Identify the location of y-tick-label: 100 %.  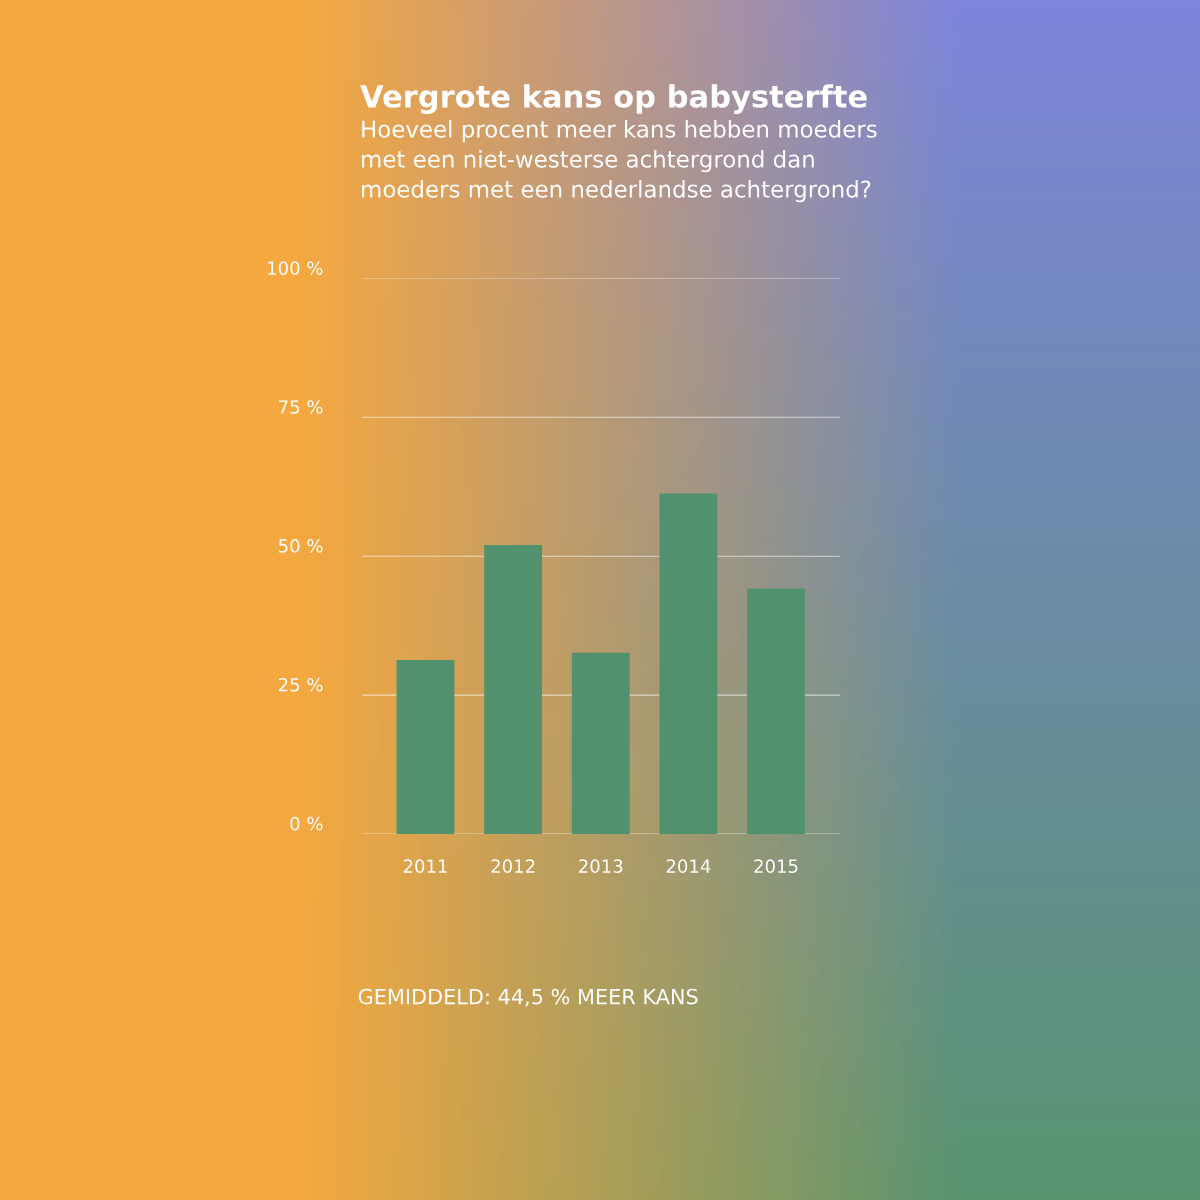
(295, 268).